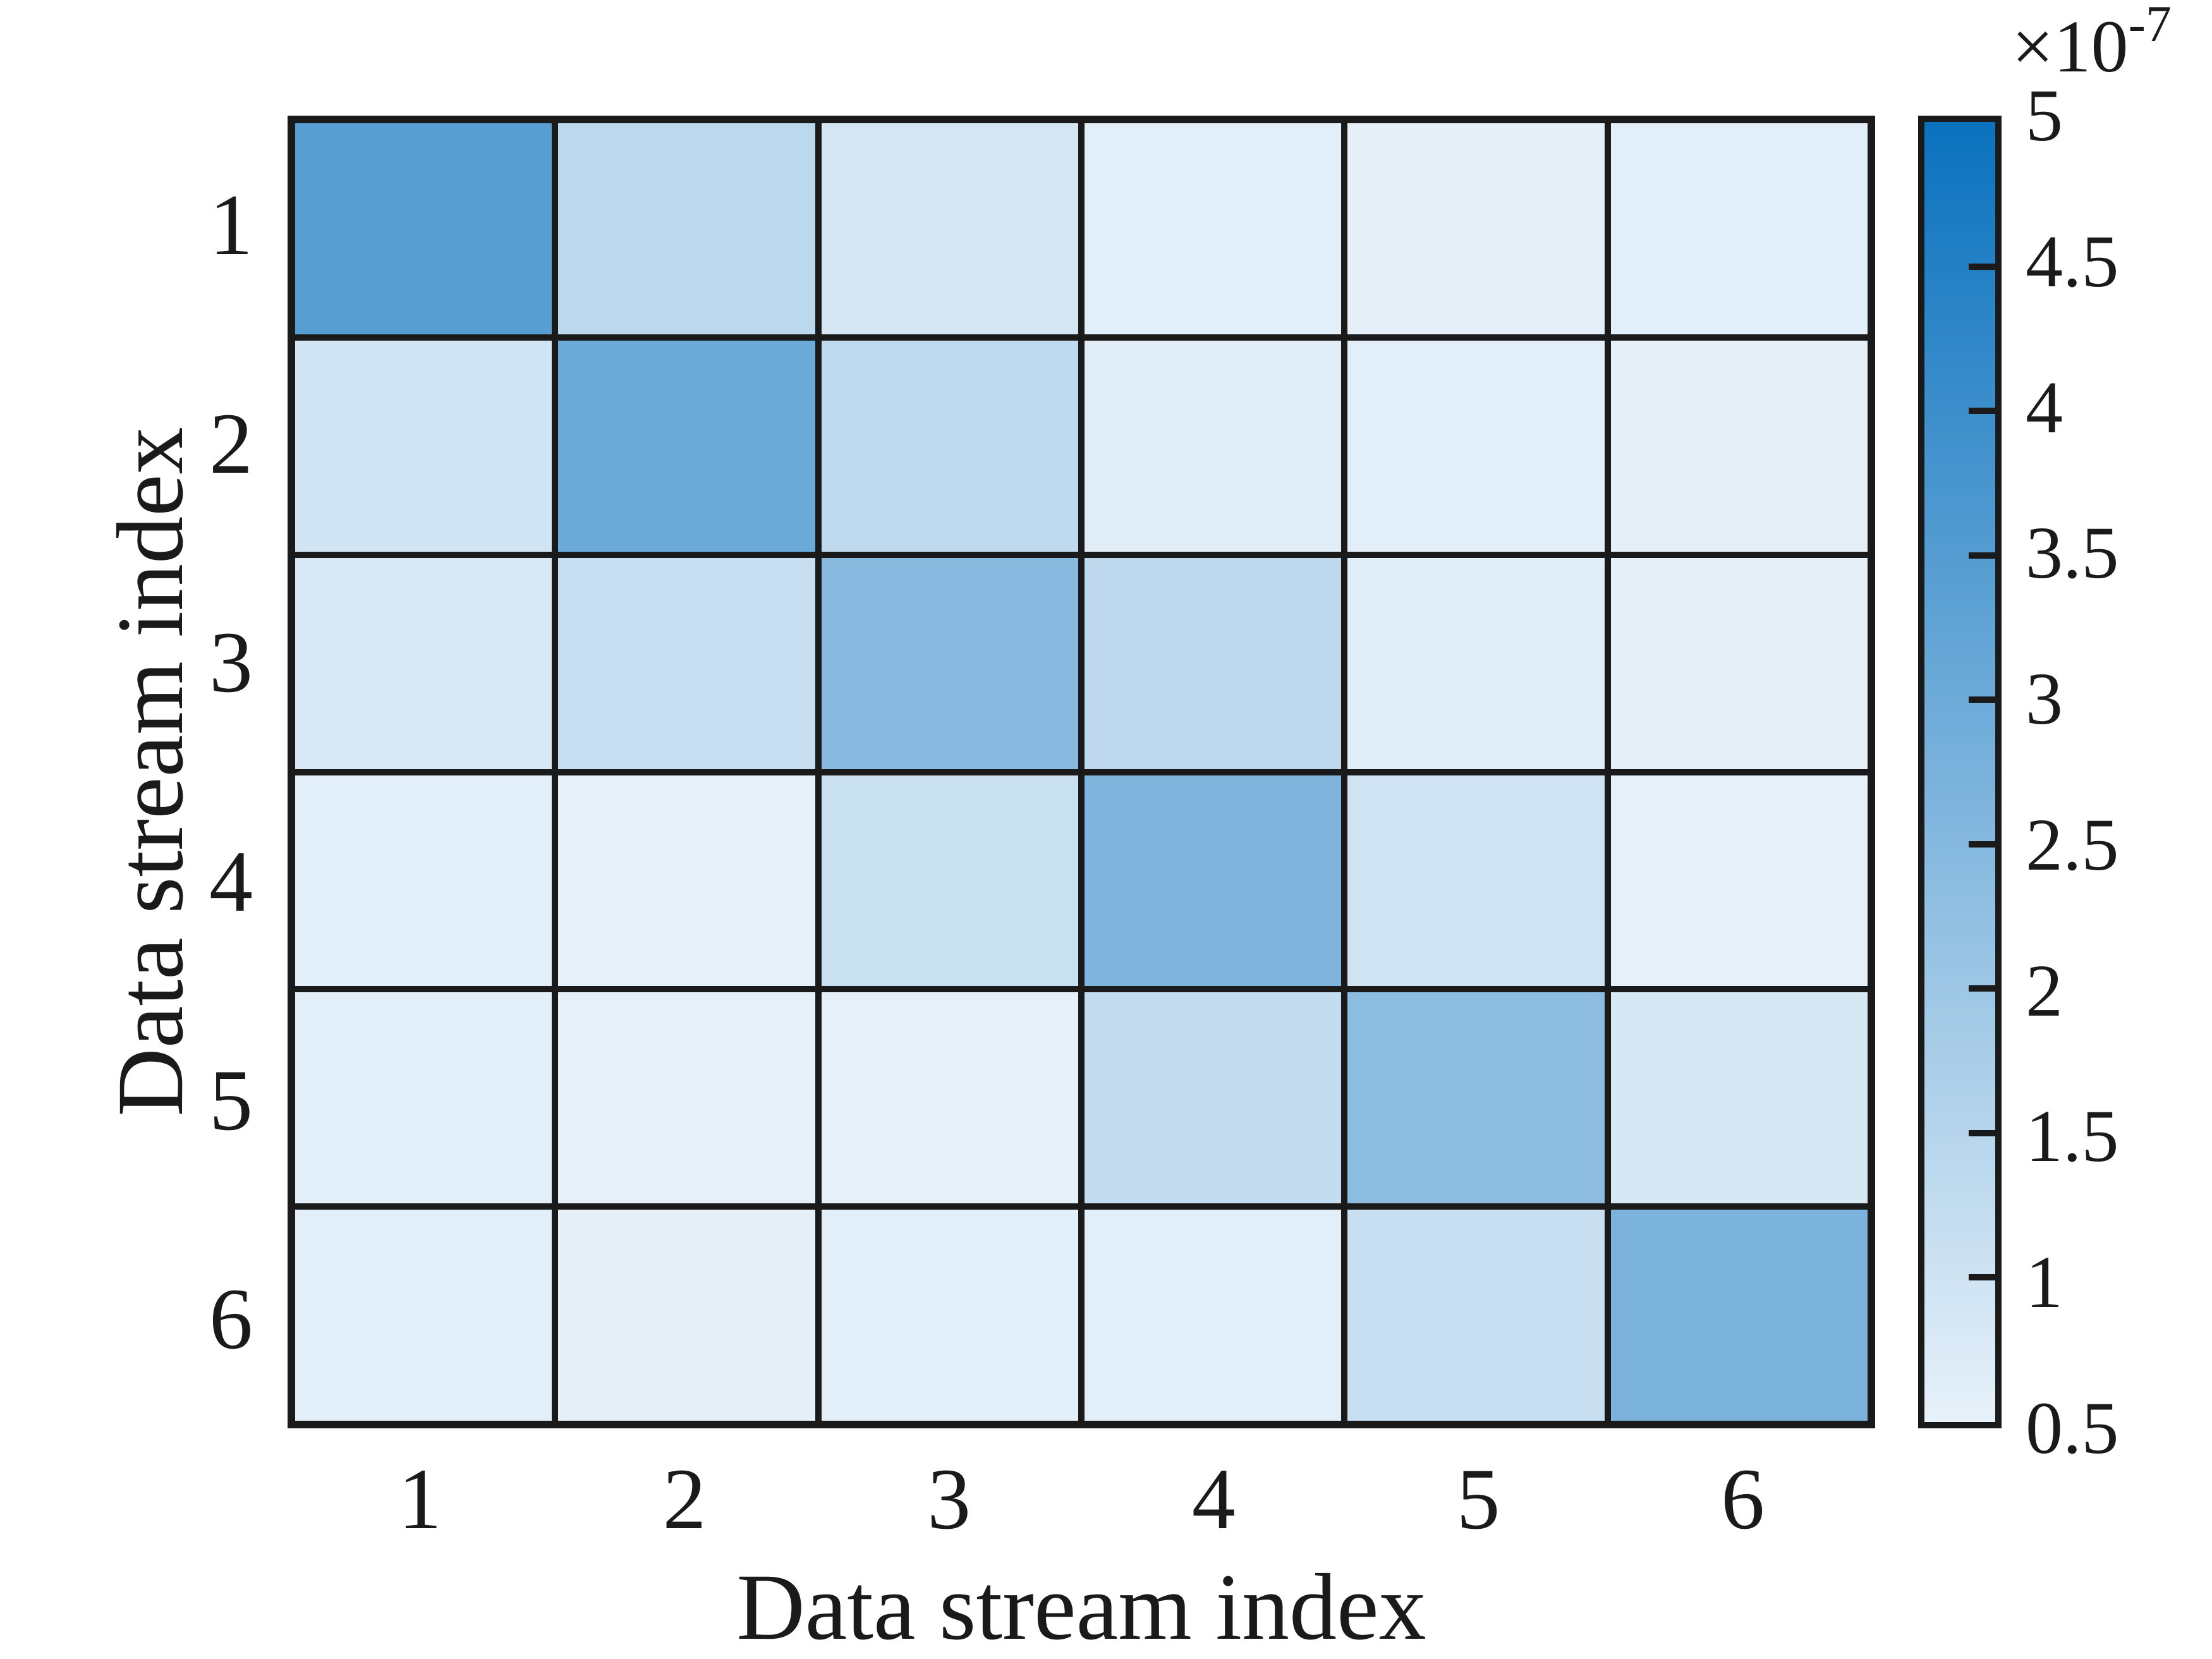 The width and height of the screenshot is (2212, 1659). Describe the element at coordinates (2044, 1282) in the screenshot. I see `colorbar-tick-label: 1` at that location.